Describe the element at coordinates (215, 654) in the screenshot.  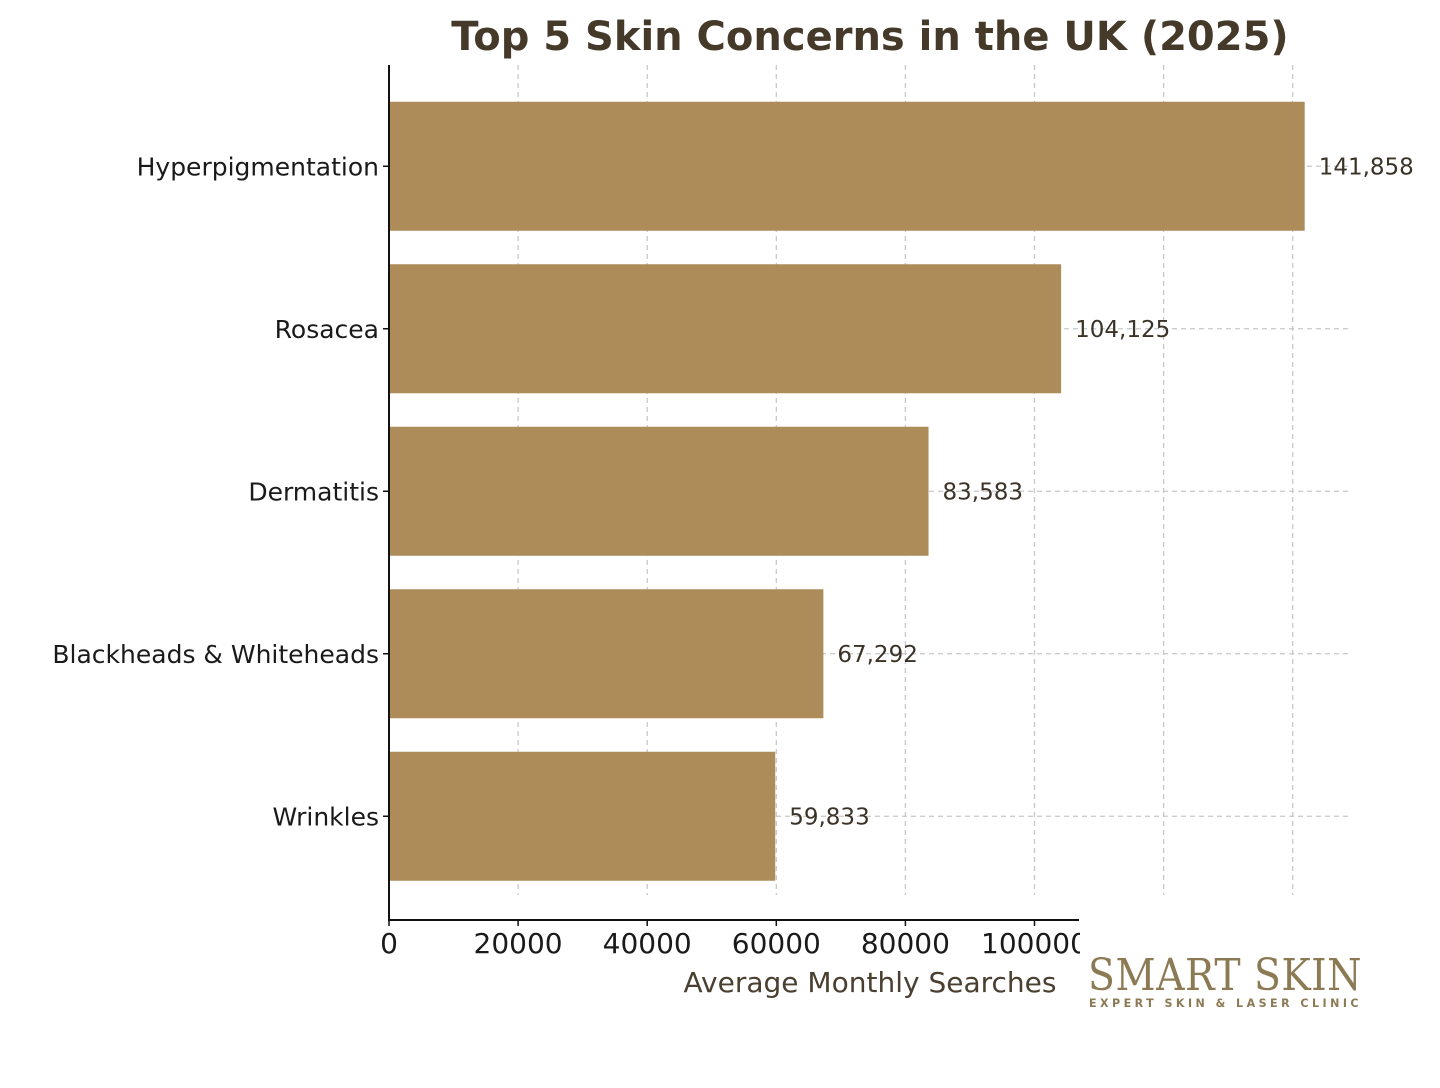
I see `category-label: Blackheads & Whiteheads` at that location.